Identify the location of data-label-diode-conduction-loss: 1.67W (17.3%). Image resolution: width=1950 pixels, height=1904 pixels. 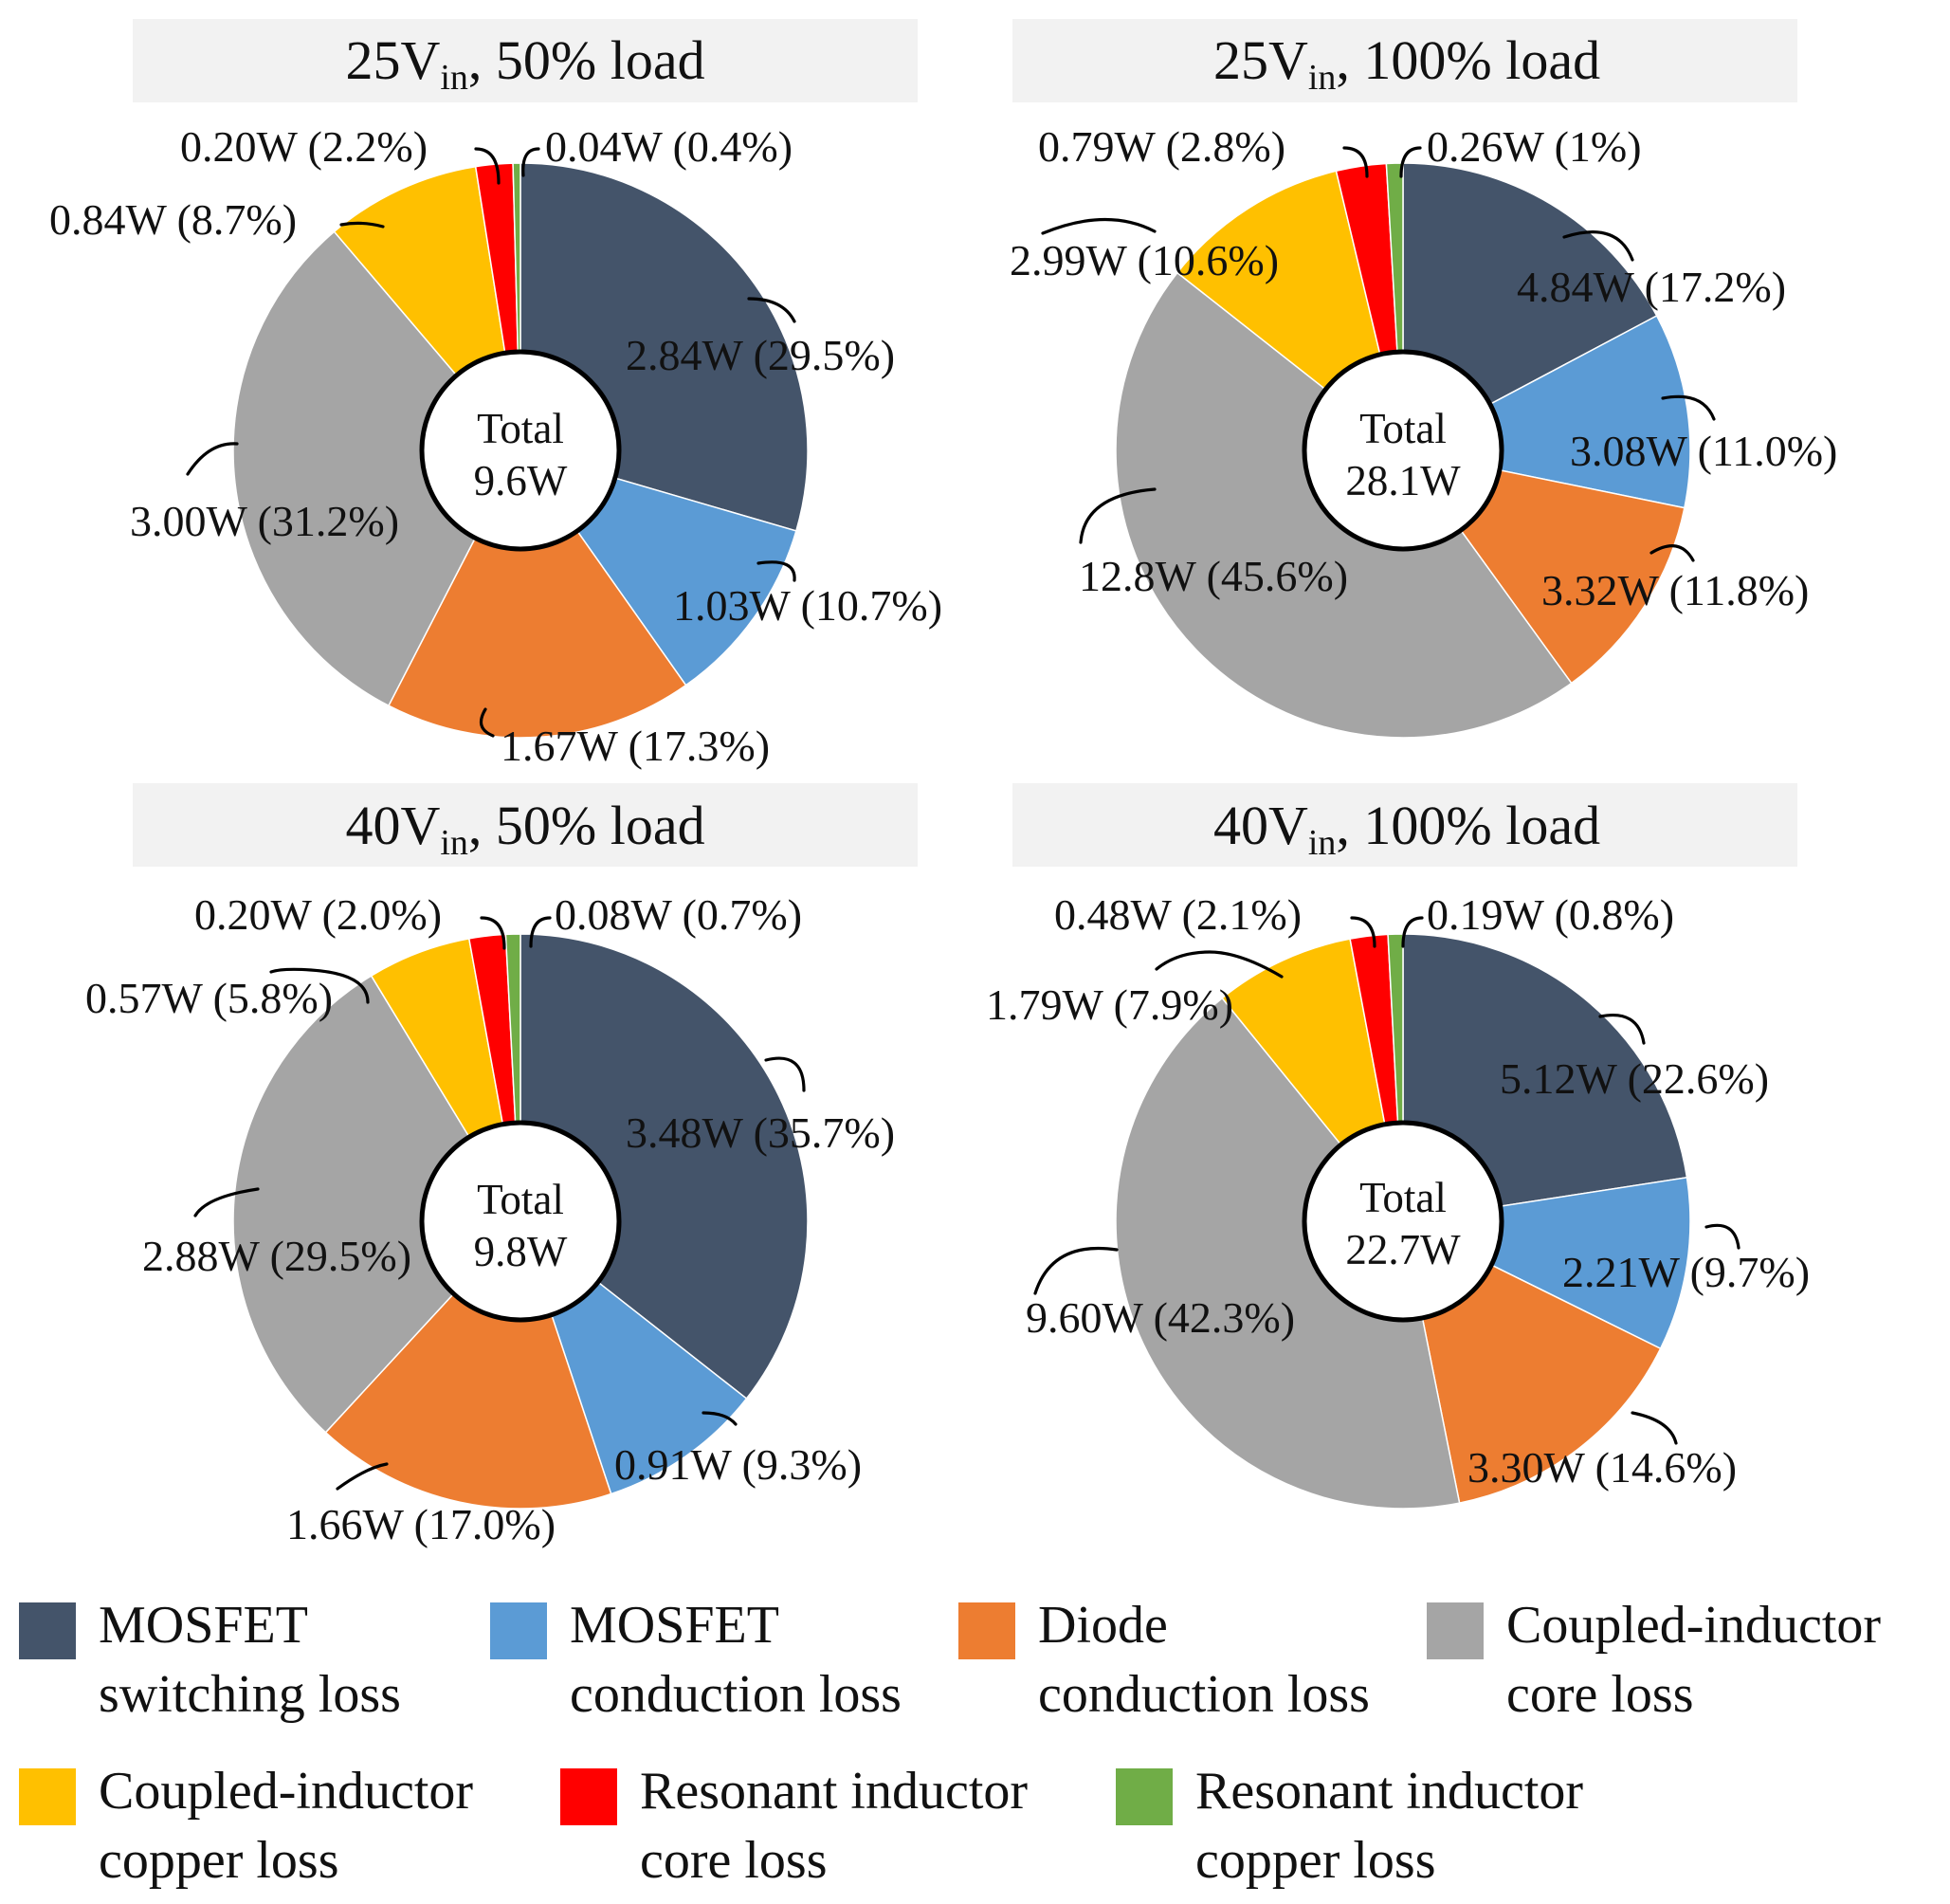
(635, 746).